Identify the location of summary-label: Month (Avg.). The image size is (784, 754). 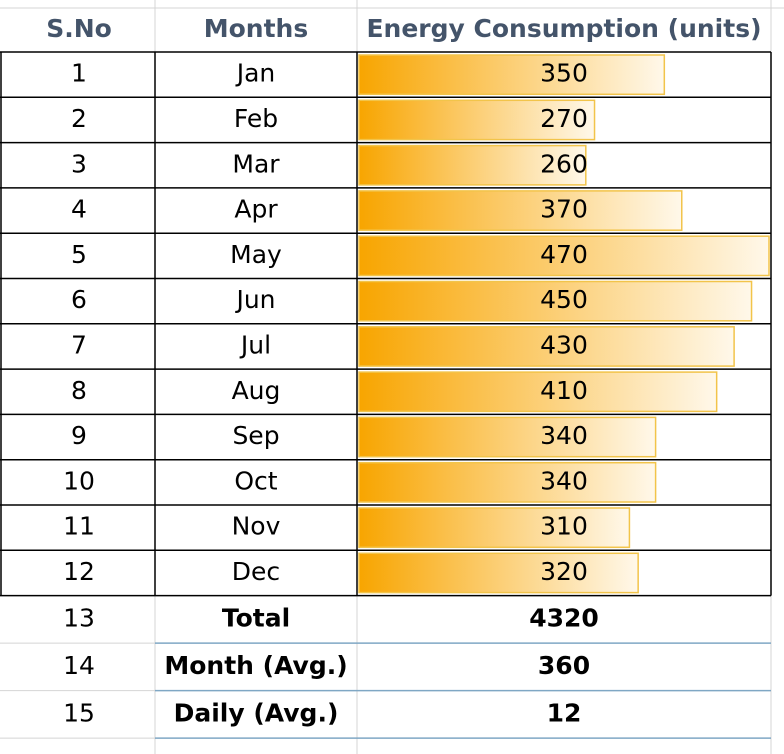
(255, 665).